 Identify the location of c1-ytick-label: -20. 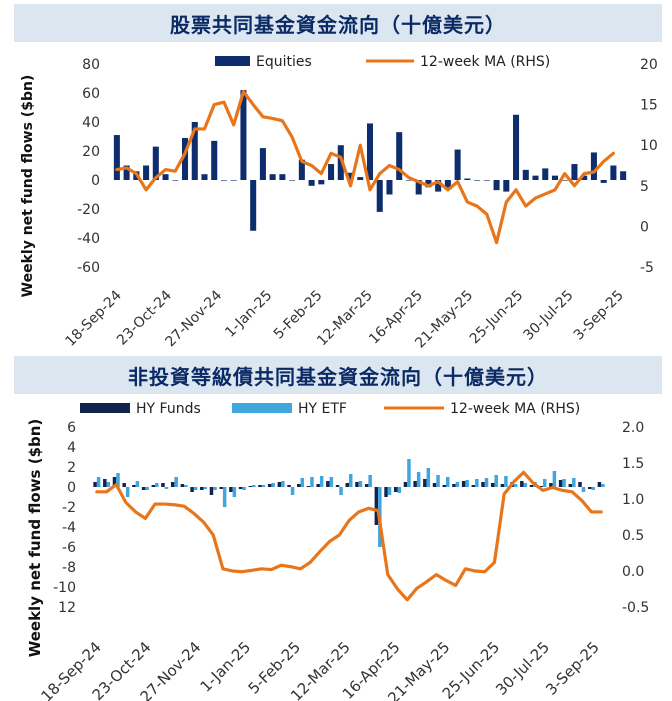
(88, 210).